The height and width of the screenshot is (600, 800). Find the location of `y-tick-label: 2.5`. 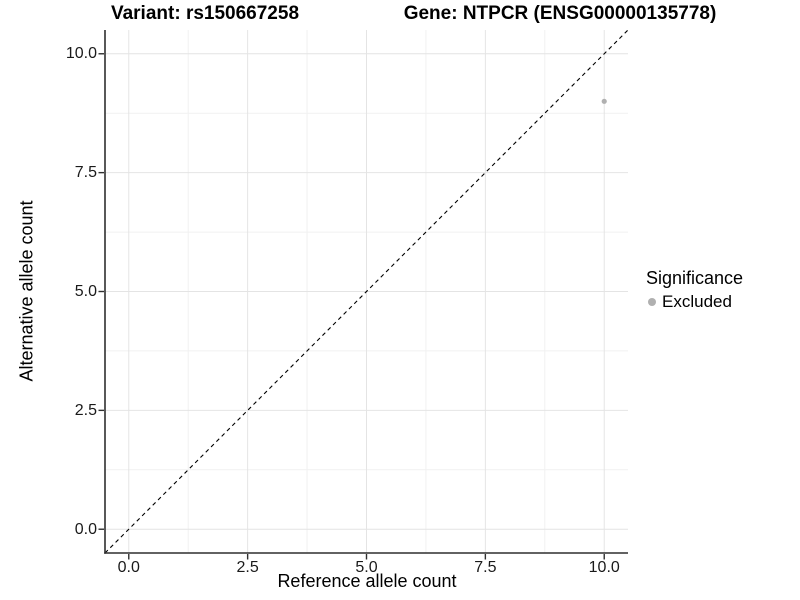

y-tick-label: 2.5 is located at coordinates (85, 410).